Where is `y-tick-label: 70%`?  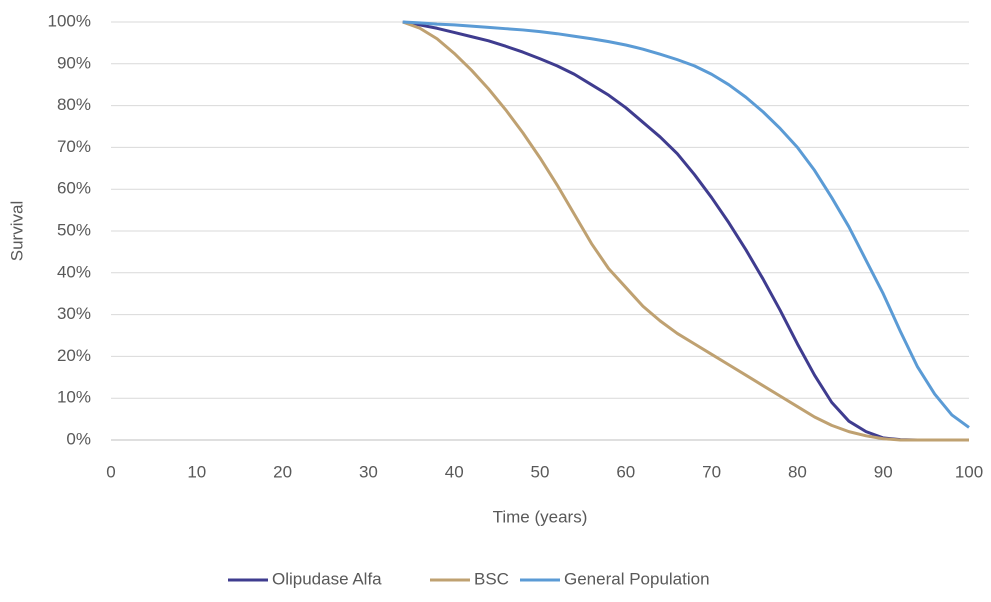
y-tick-label: 70% is located at coordinates (74, 146).